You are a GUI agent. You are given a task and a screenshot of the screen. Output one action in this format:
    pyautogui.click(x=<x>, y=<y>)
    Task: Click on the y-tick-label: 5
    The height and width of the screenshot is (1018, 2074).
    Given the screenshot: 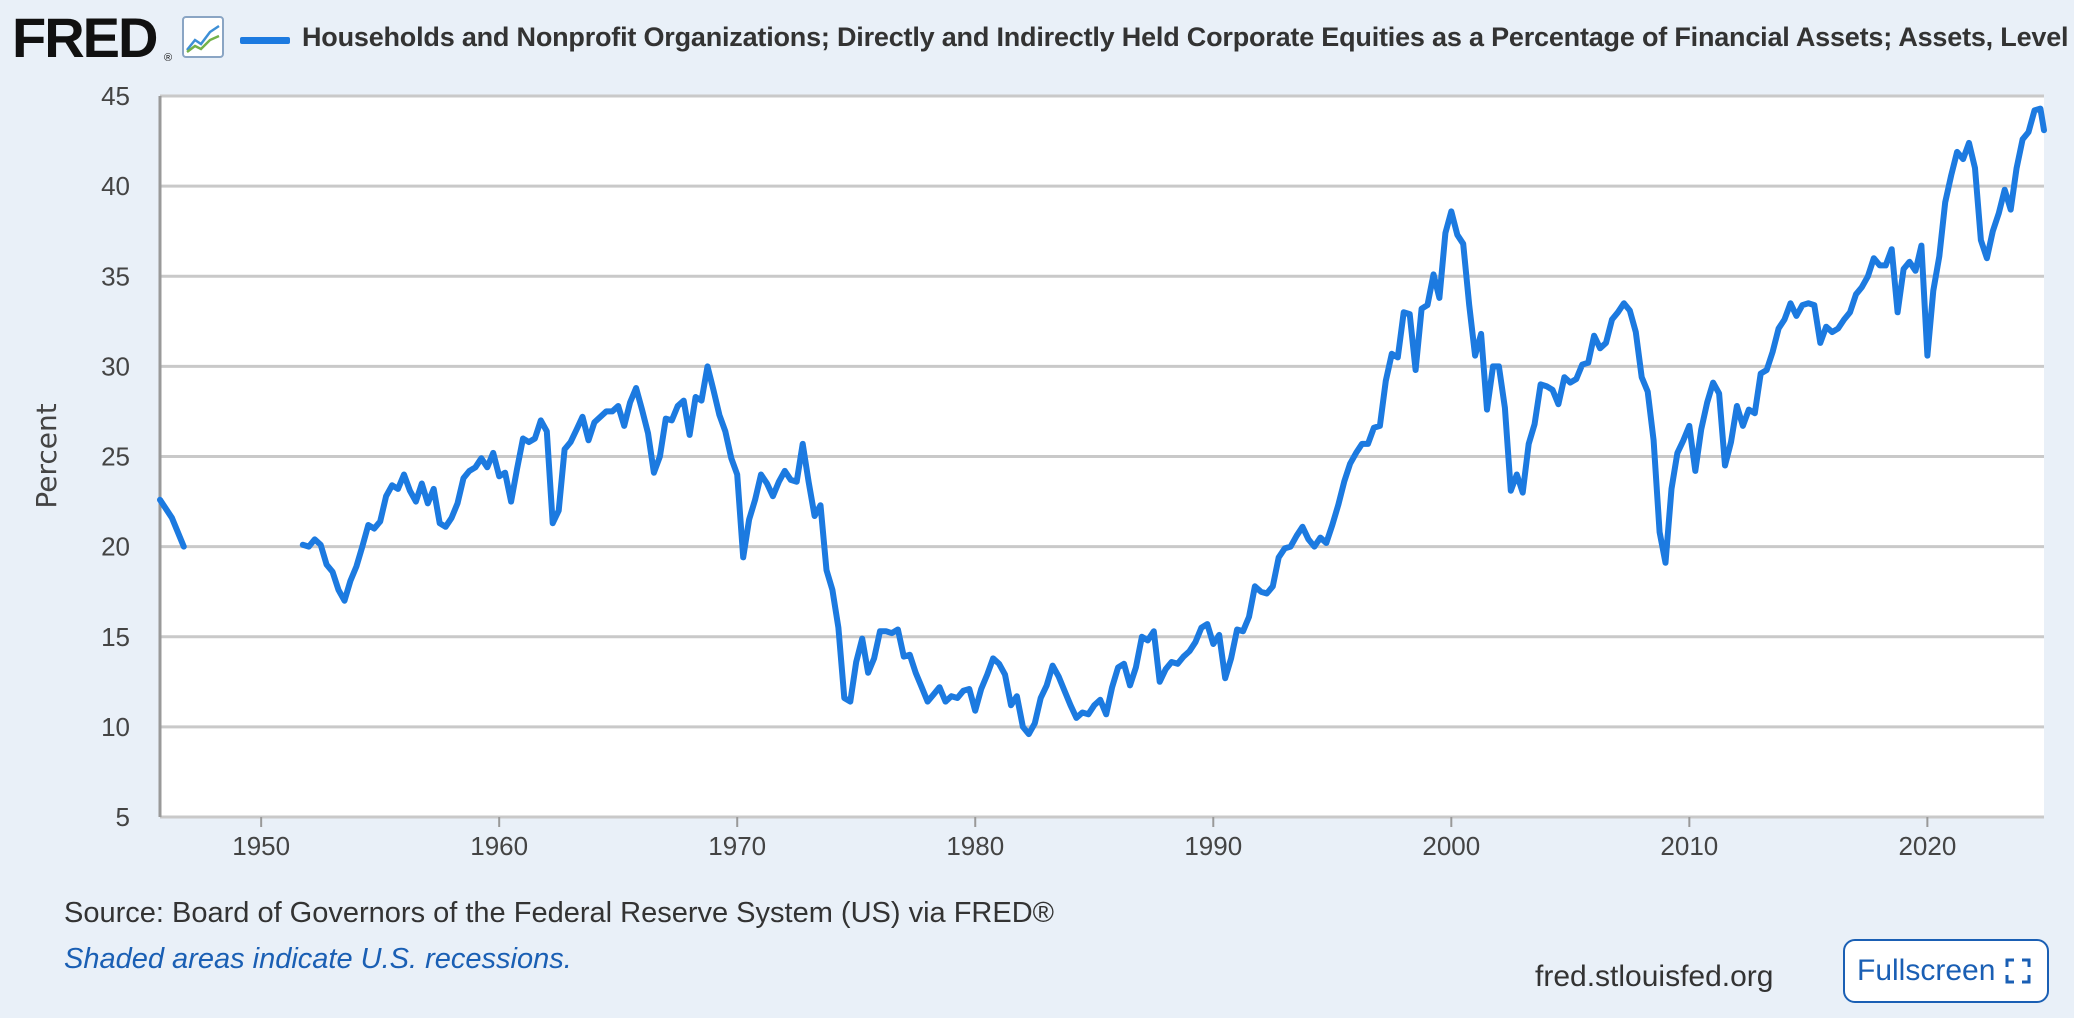 What is the action you would take?
    pyautogui.click(x=123, y=817)
    